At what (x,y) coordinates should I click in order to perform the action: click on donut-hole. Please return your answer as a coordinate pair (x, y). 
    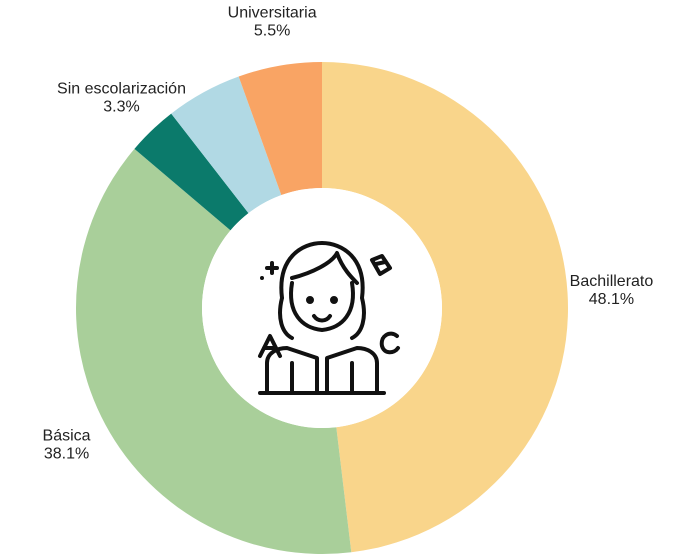
    Looking at the image, I should click on (322, 308).